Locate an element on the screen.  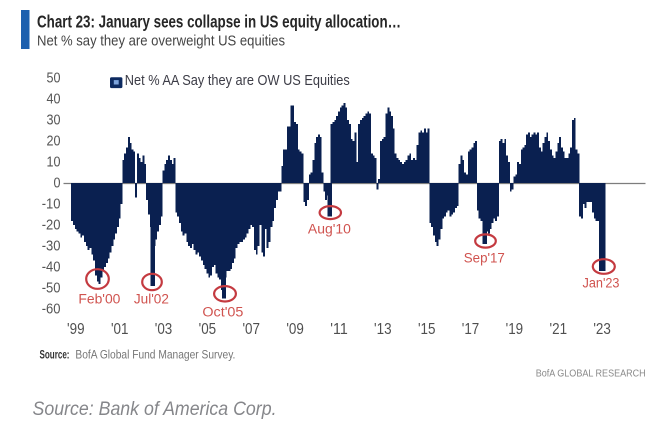
svg-text: Jul'02 is located at coordinates (151, 300).